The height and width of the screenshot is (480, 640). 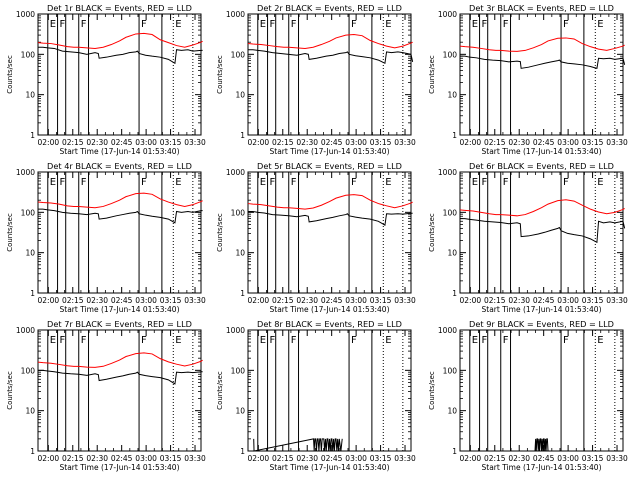 I want to click on panel-title: Det 6r BLACK = Events, RED = LLD, so click(x=541, y=166).